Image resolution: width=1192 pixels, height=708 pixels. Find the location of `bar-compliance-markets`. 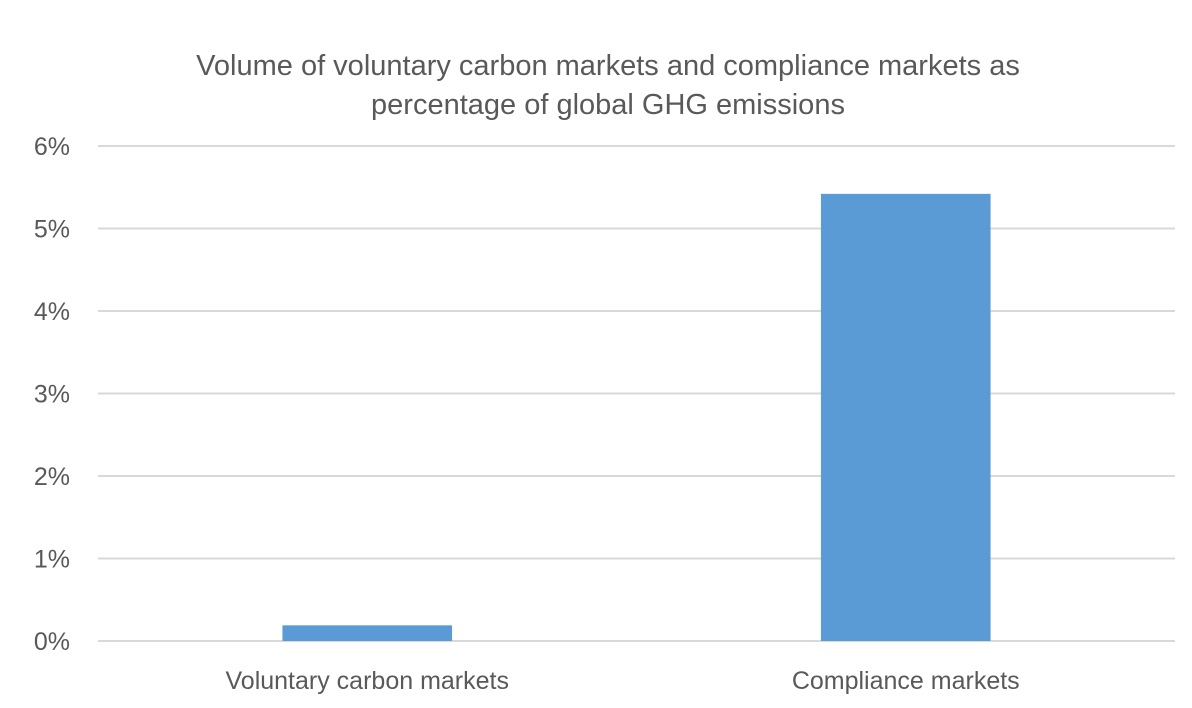

bar-compliance-markets is located at coordinates (905, 417).